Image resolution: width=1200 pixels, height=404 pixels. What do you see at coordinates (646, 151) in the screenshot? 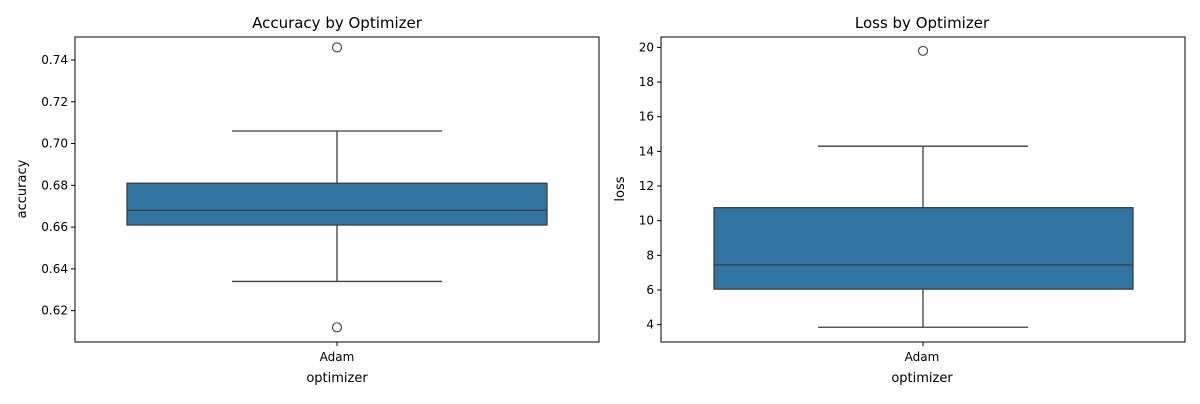
I see `loss-y-tick-label: 14` at bounding box center [646, 151].